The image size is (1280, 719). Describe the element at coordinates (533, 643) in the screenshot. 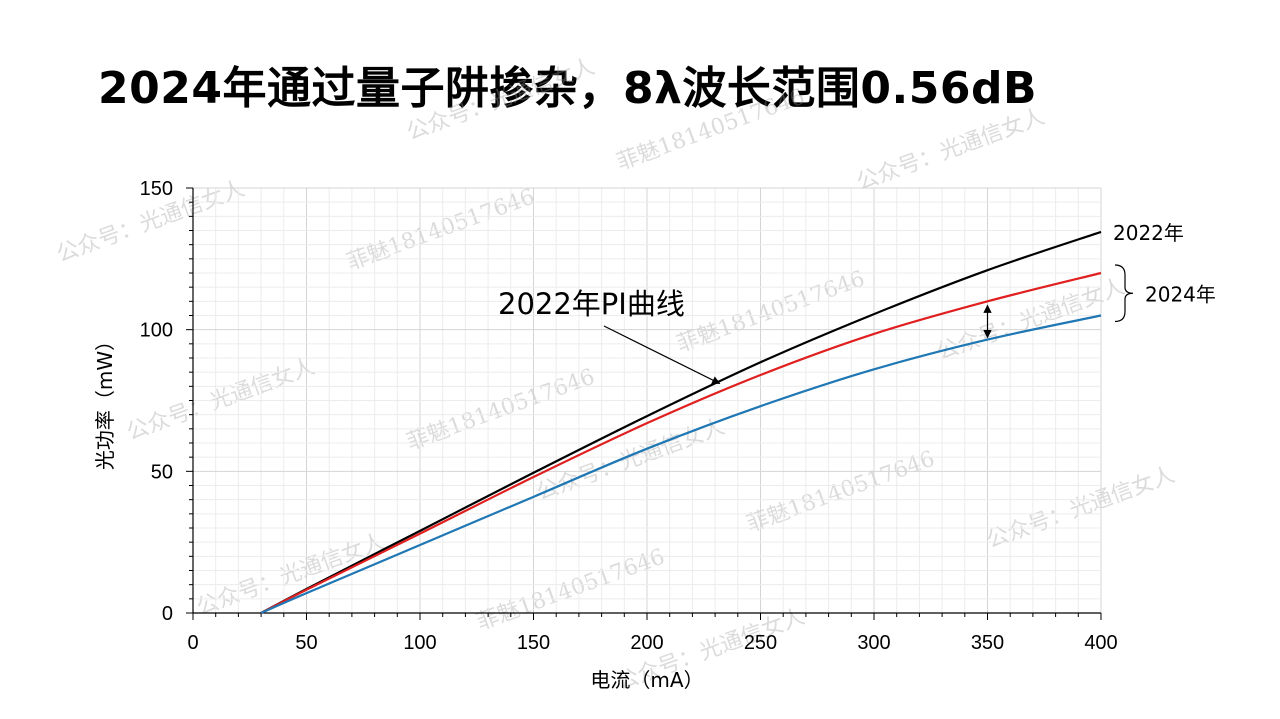

I see `x-tick-label: 150` at that location.